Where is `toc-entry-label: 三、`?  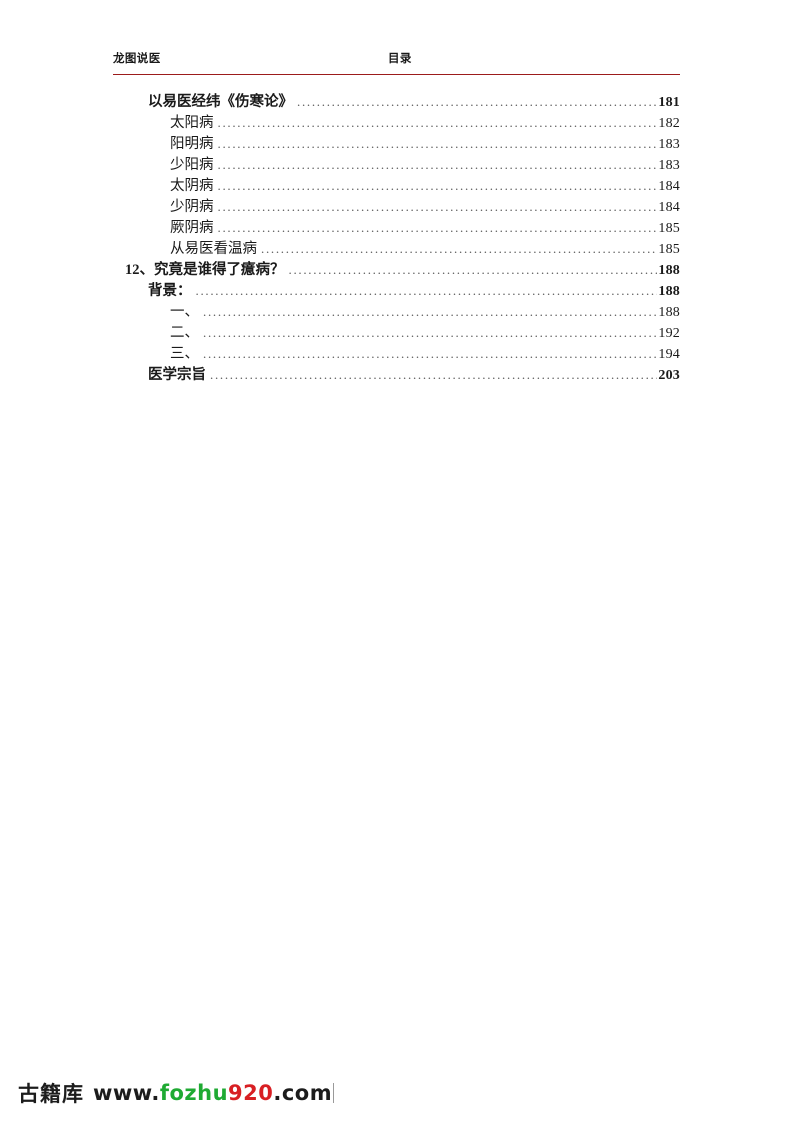 toc-entry-label: 三、 is located at coordinates (184, 354).